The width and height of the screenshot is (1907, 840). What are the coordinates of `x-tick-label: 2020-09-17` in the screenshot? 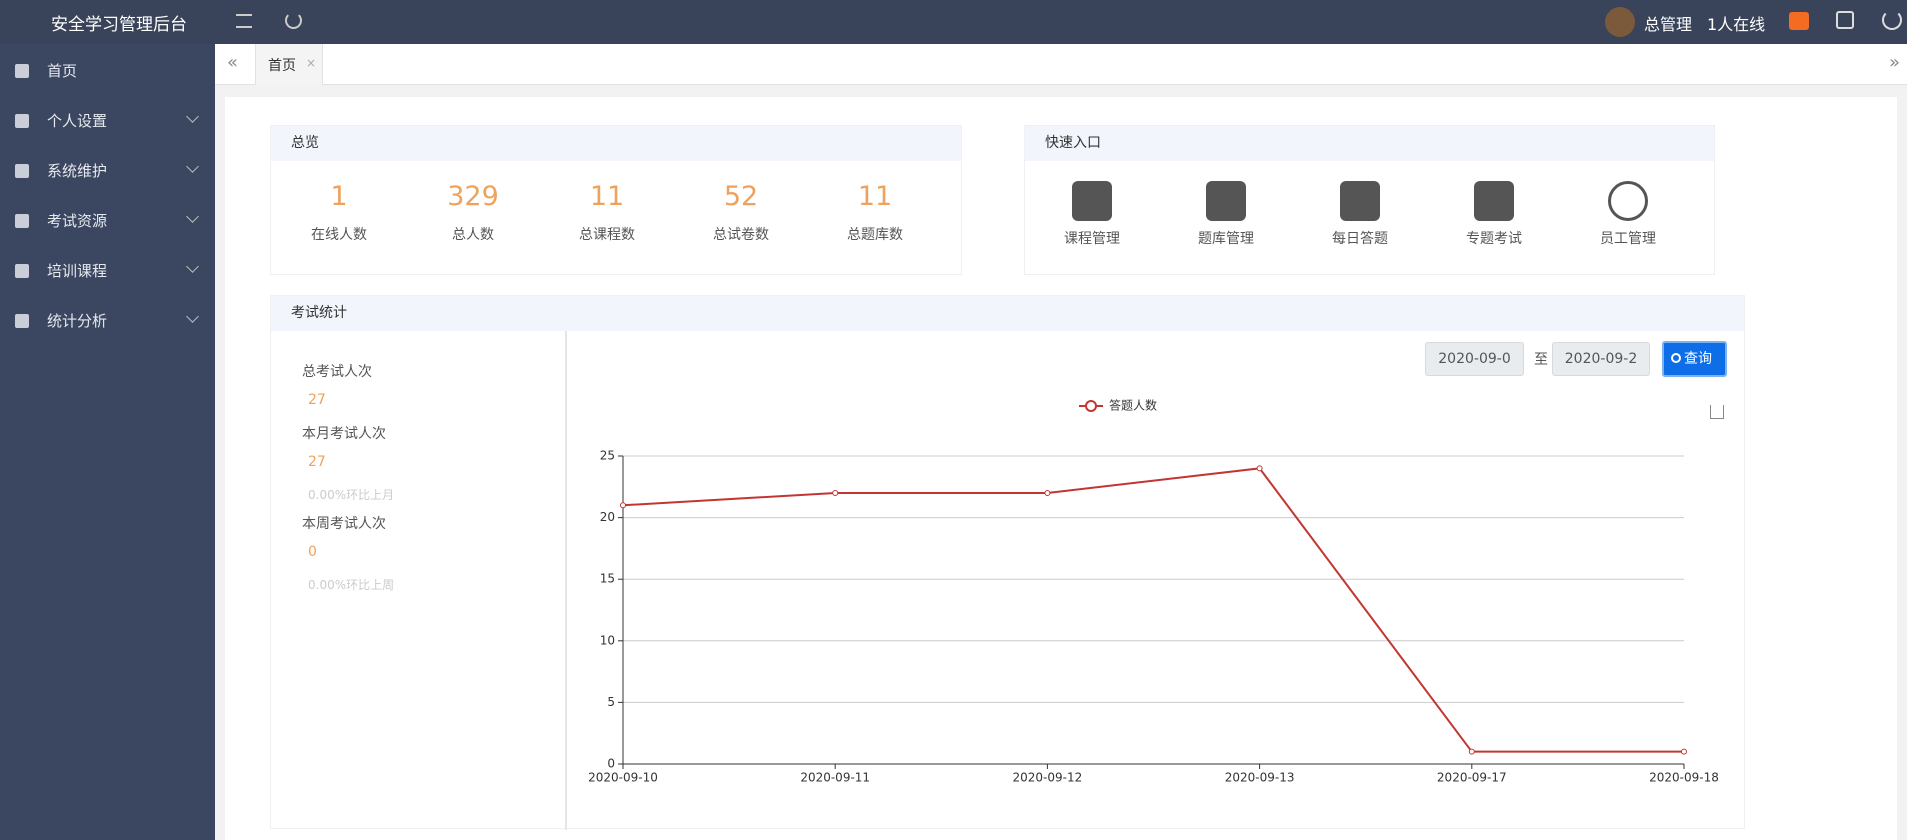 It's located at (1472, 778).